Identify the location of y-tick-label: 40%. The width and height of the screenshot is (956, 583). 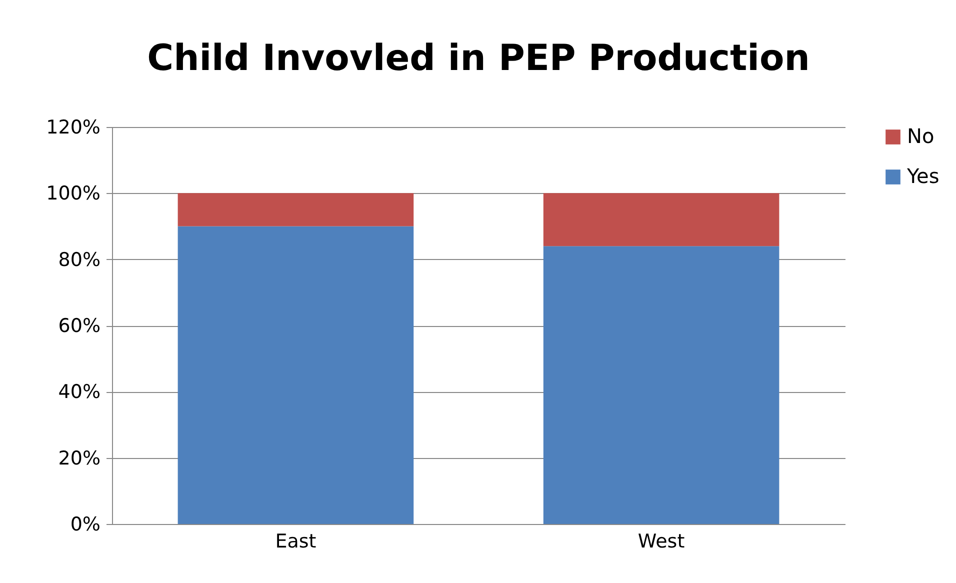
(79, 392).